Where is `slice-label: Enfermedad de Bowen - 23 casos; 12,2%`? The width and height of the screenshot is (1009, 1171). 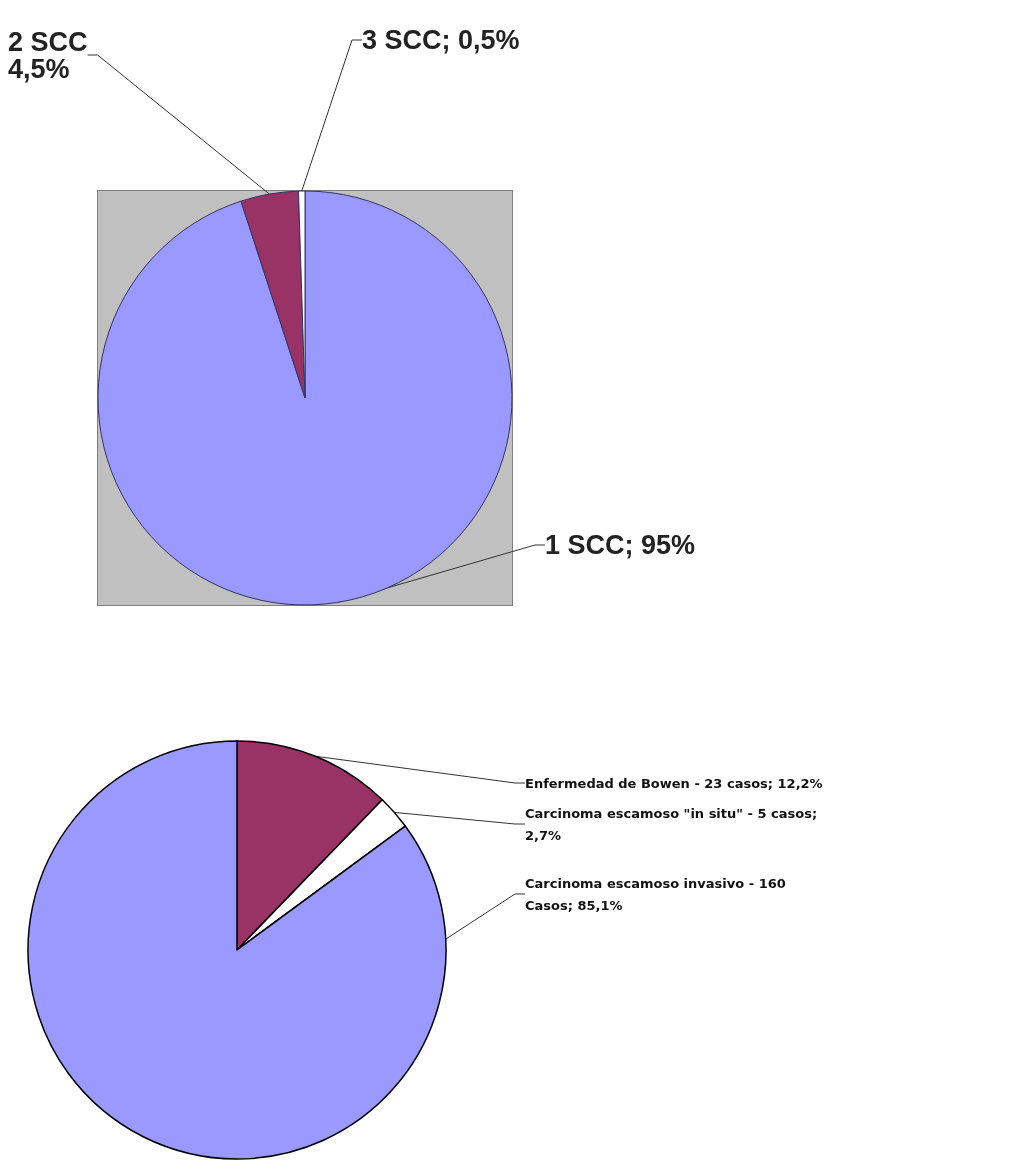 slice-label: Enfermedad de Bowen - 23 casos; 12,2% is located at coordinates (674, 783).